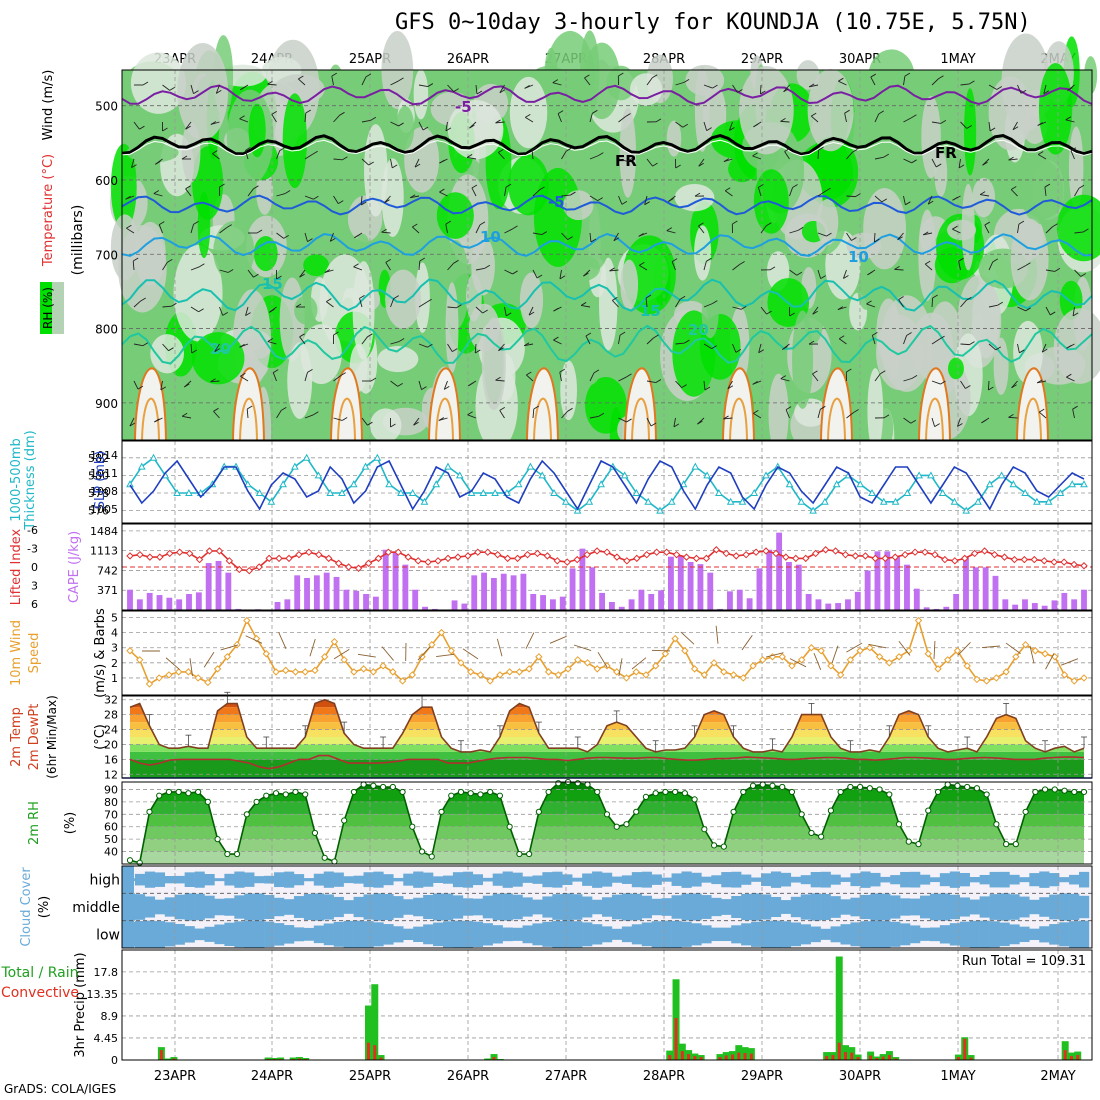  I want to click on wind-barb-10m, so click(282, 640).